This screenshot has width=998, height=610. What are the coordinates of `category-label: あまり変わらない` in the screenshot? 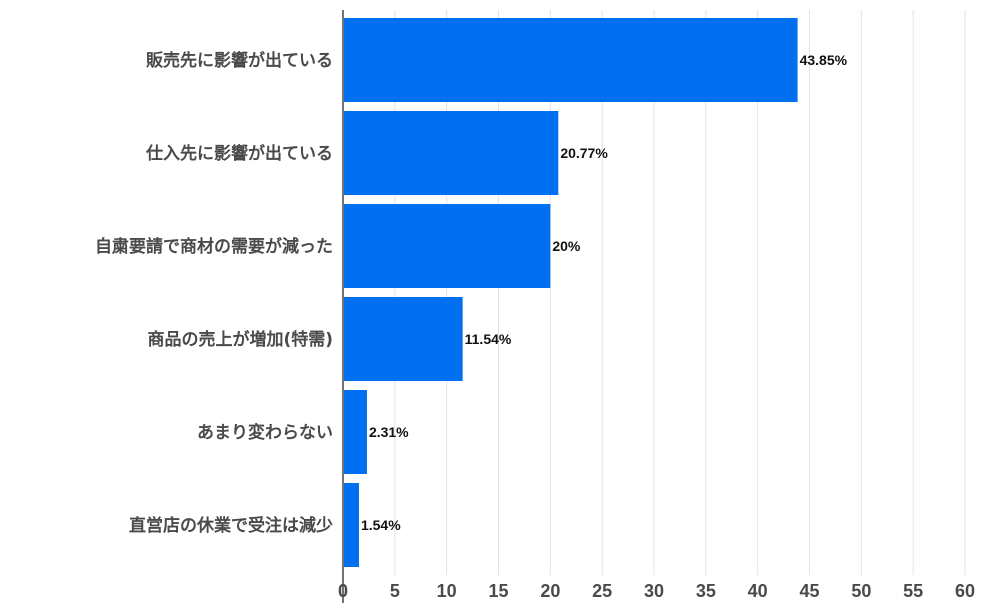 It's located at (265, 432).